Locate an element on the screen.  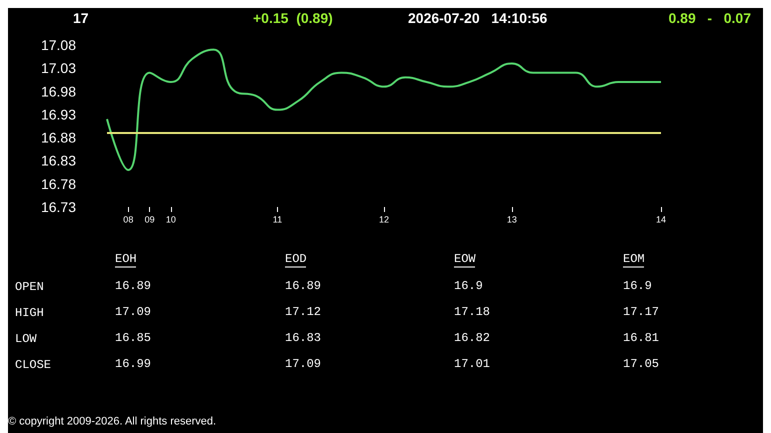
x-tick-label: 14 is located at coordinates (661, 219).